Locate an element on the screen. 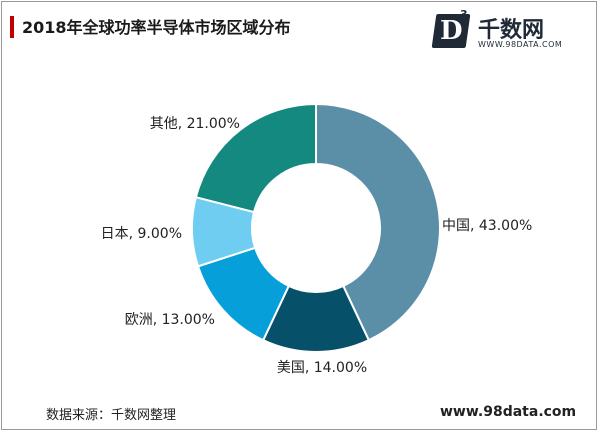 The width and height of the screenshot is (600, 433). brand-logo: D 3 千数网 WWW.98DATA.COM is located at coordinates (512, 32).